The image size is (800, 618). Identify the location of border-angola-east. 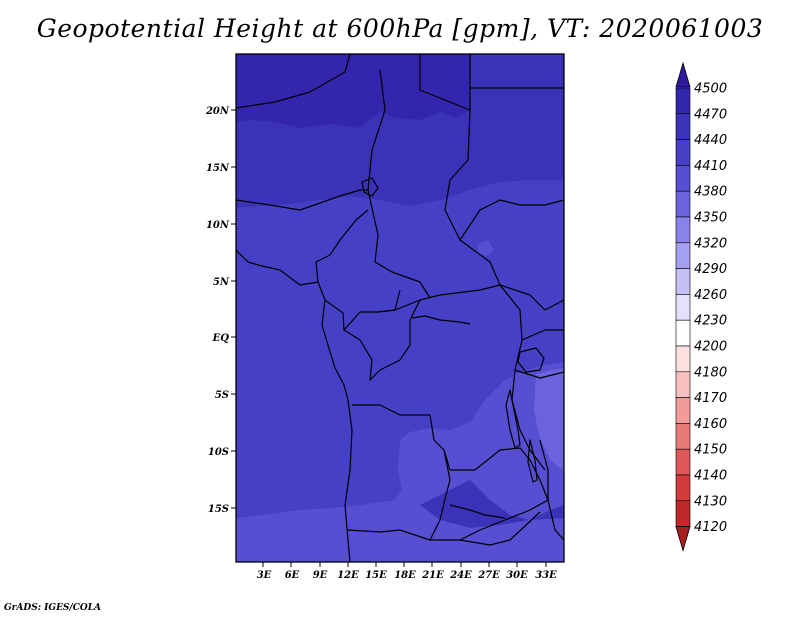
(440, 495).